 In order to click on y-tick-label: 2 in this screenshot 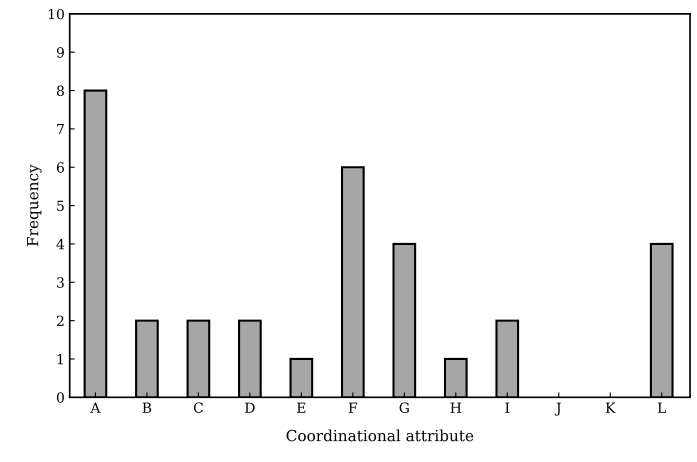, I will do `click(60, 321)`.